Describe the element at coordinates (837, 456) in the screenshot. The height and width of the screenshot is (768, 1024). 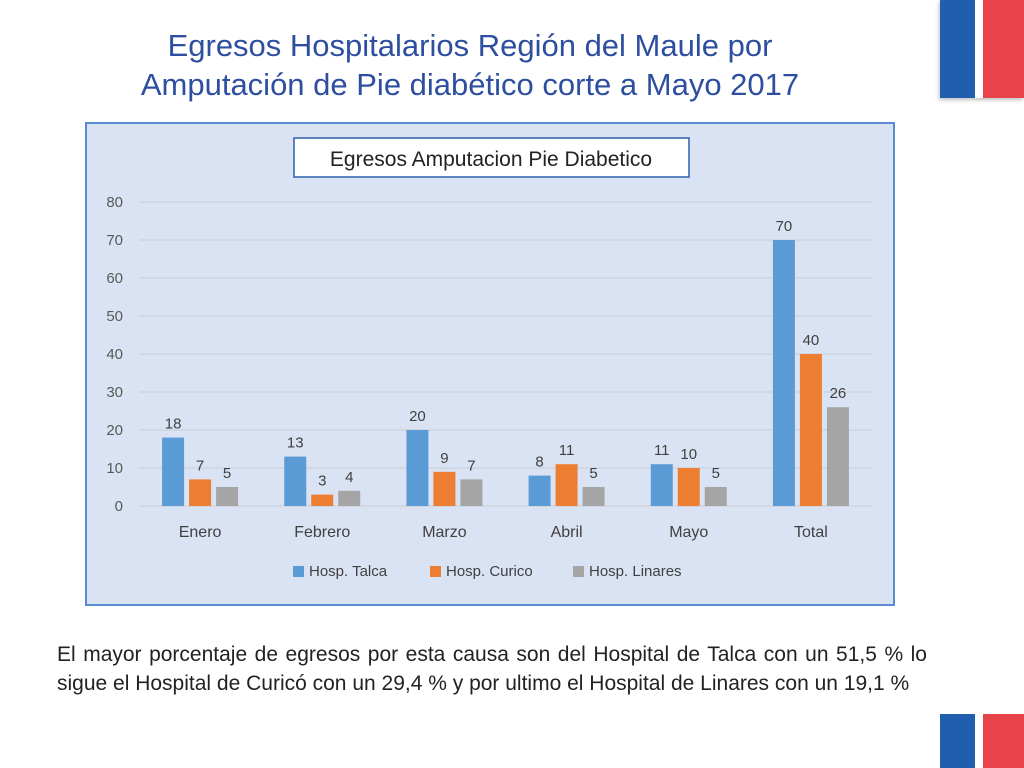
I see `bar-hosp-linares-total` at that location.